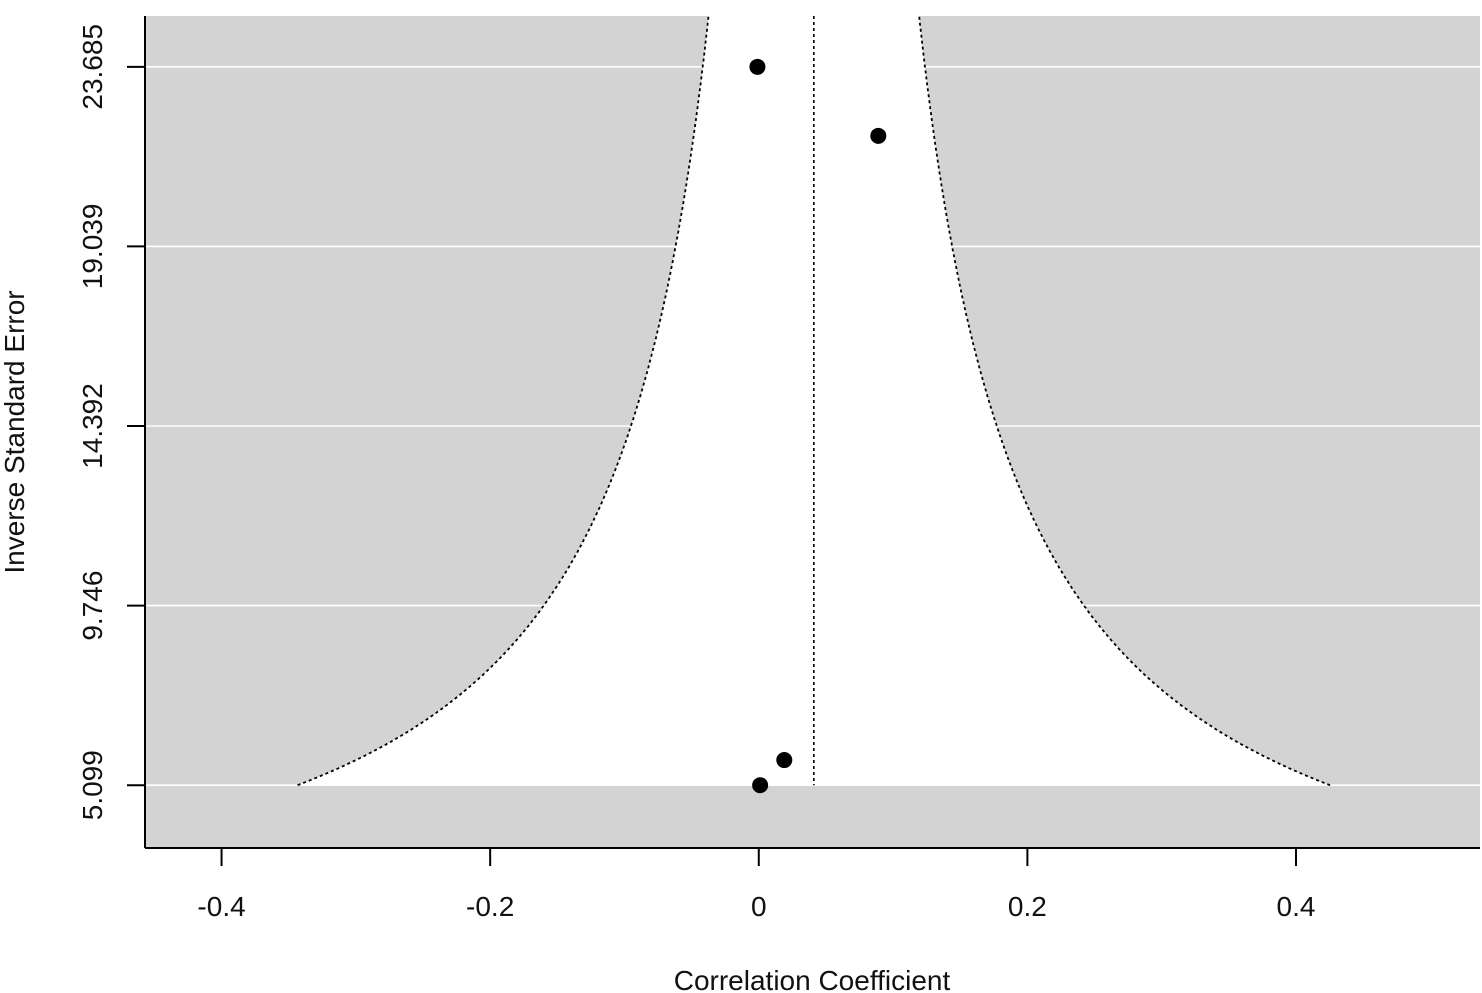  Describe the element at coordinates (818, 426) in the screenshot. I see `data-points` at that location.